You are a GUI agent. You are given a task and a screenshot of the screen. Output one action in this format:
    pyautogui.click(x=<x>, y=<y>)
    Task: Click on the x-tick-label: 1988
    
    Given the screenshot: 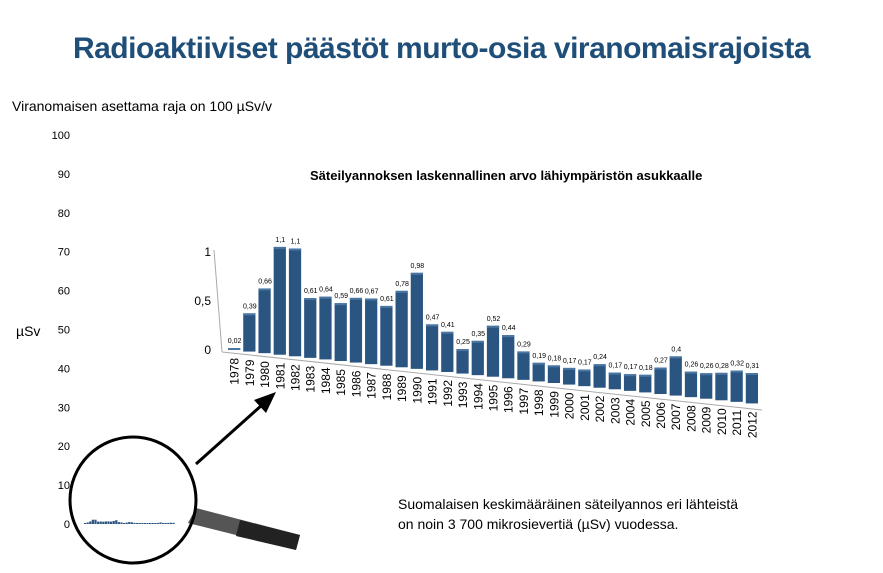 What is the action you would take?
    pyautogui.click(x=387, y=386)
    